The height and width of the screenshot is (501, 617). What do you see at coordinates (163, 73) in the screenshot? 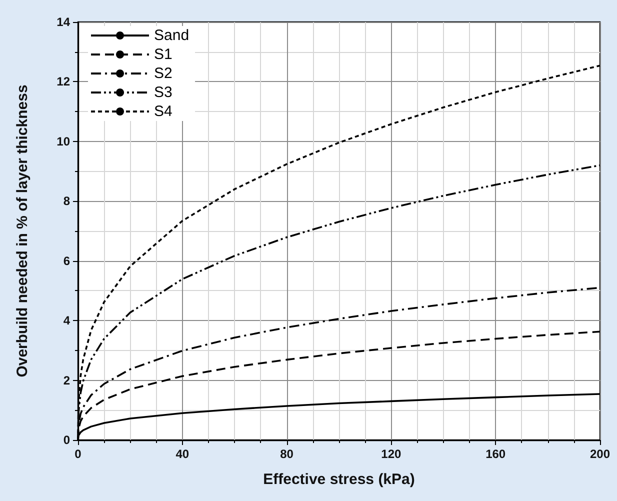
I see `legend-label: S2` at bounding box center [163, 73].